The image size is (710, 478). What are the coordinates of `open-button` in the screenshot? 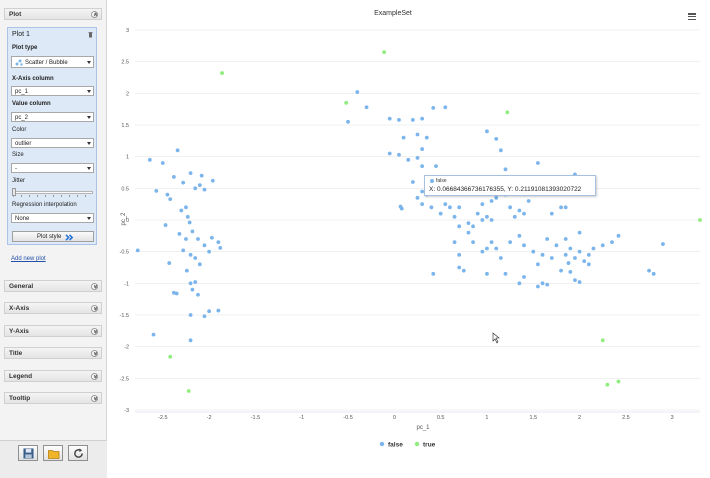 It's located at (53, 453).